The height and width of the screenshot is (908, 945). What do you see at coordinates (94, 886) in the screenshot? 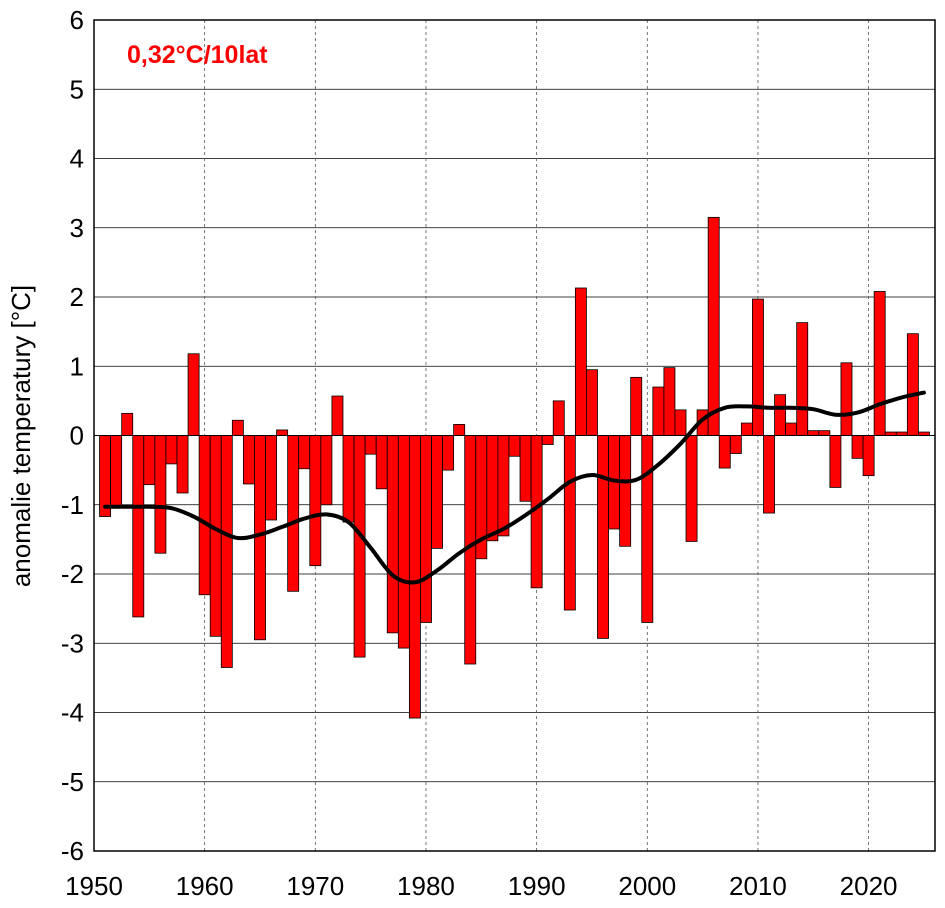
I see `x-tick-label: 1950` at bounding box center [94, 886].